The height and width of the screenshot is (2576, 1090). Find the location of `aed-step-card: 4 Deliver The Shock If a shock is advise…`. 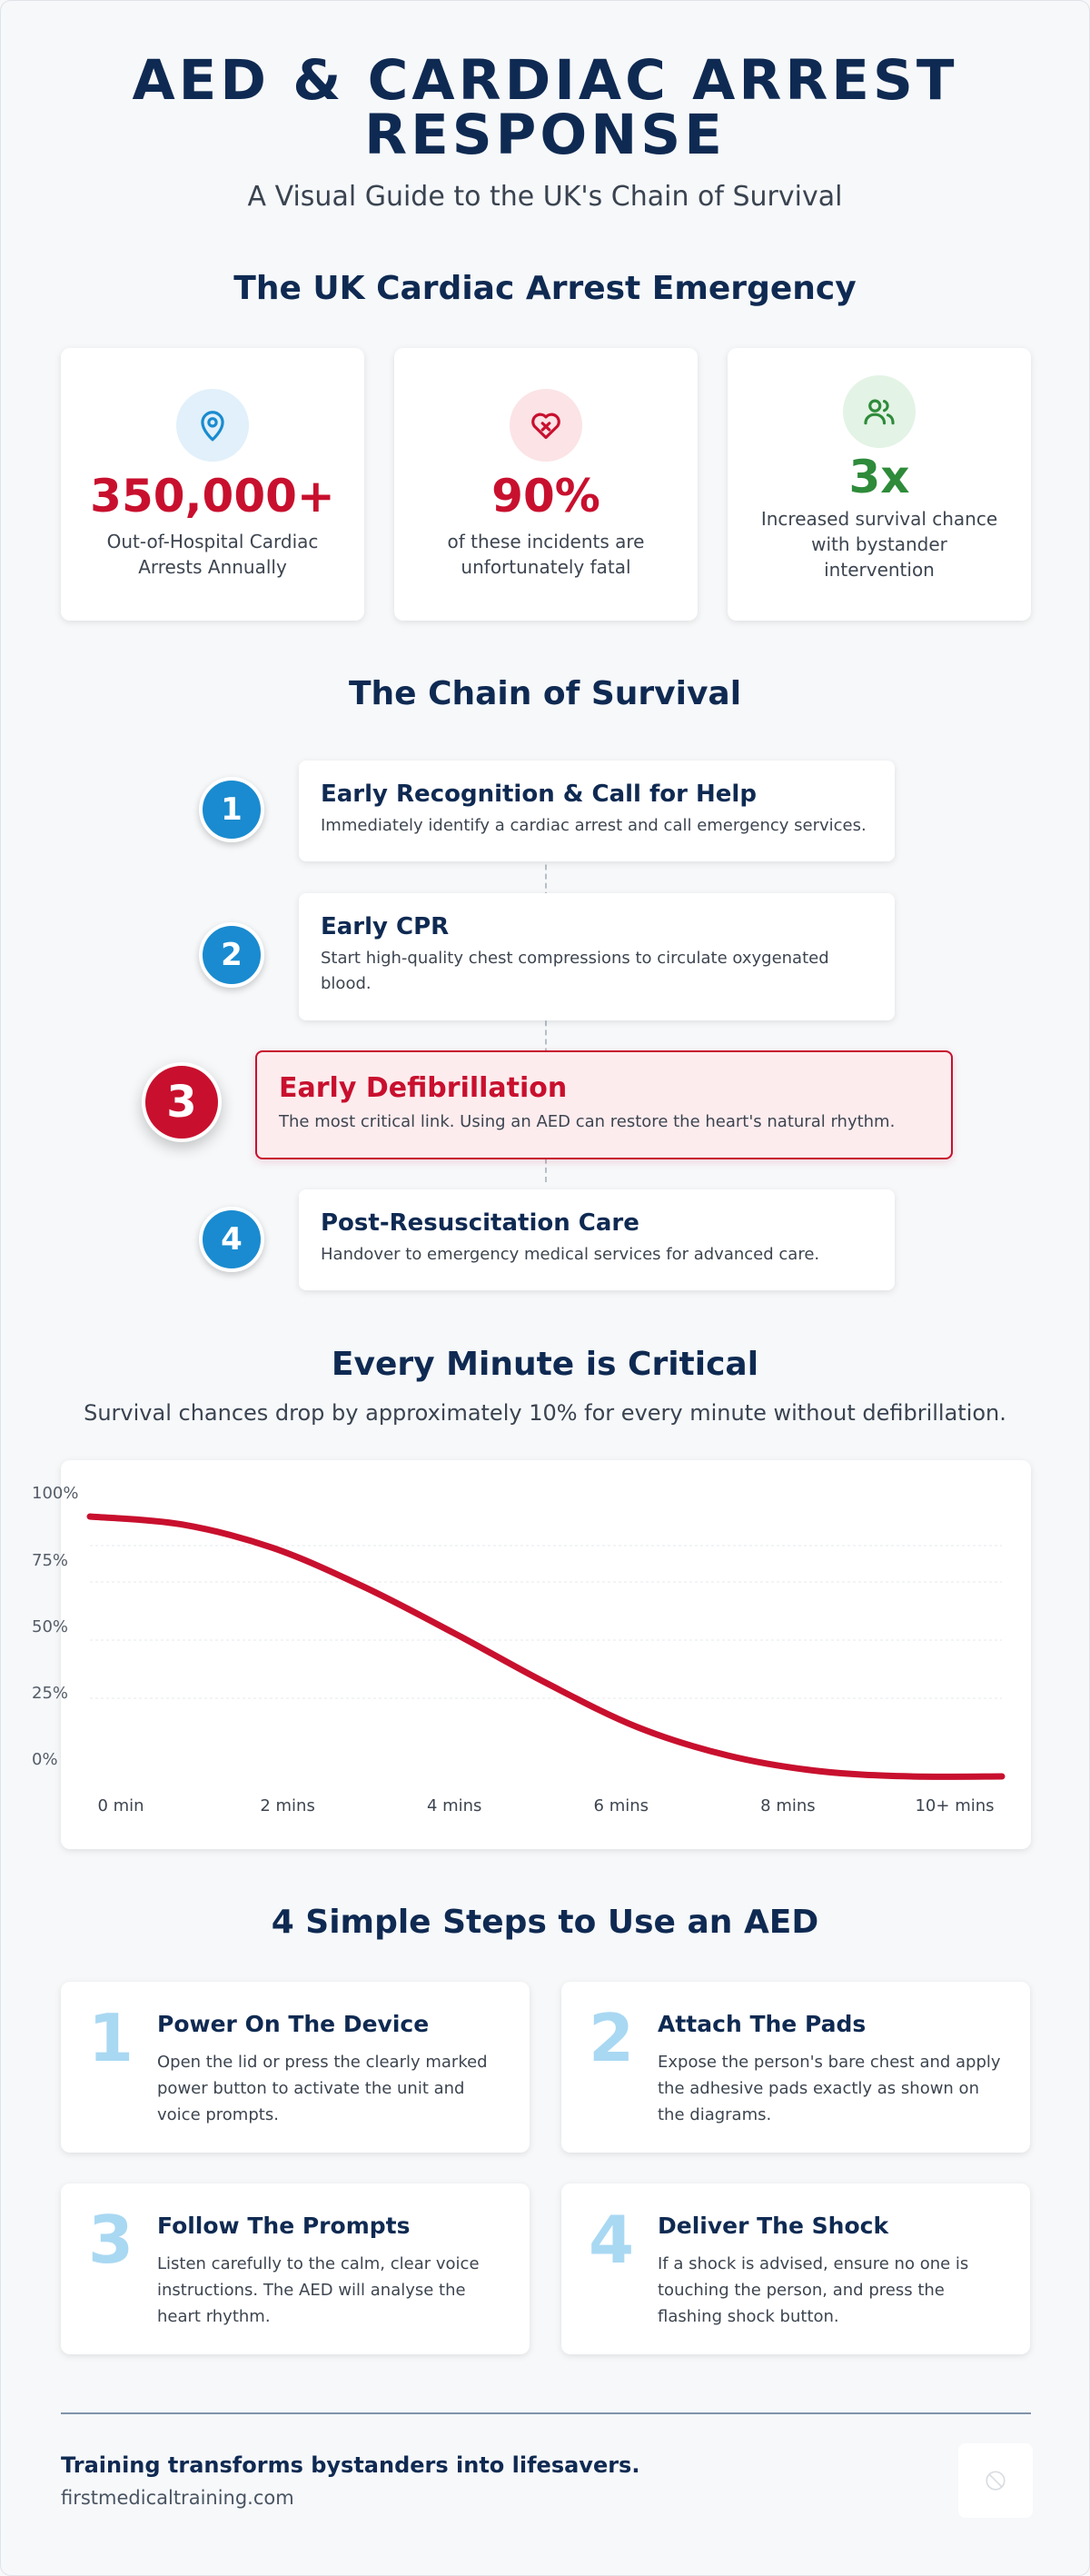

aed-step-card: 4 Deliver The Shock If a shock is advise… is located at coordinates (795, 2269).